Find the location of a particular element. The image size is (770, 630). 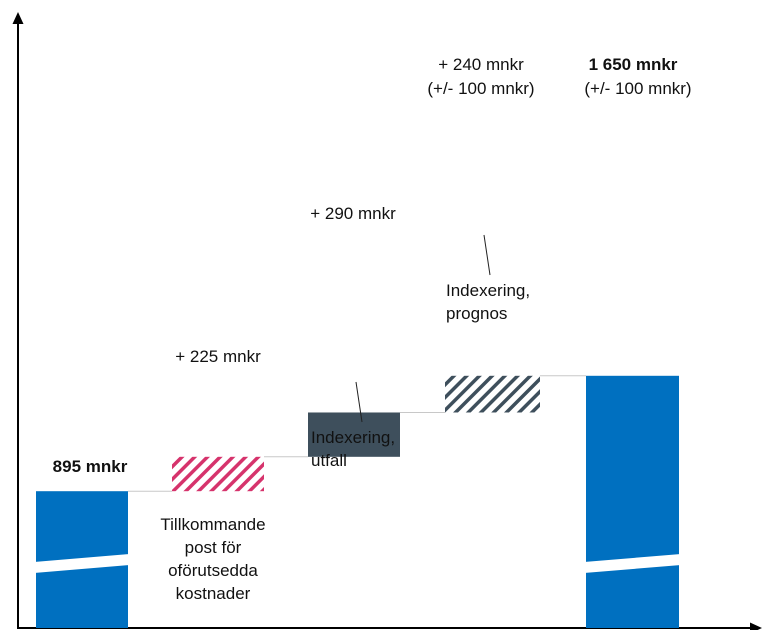

bar-2-category-label-line-3: oförutsedda is located at coordinates (213, 570).